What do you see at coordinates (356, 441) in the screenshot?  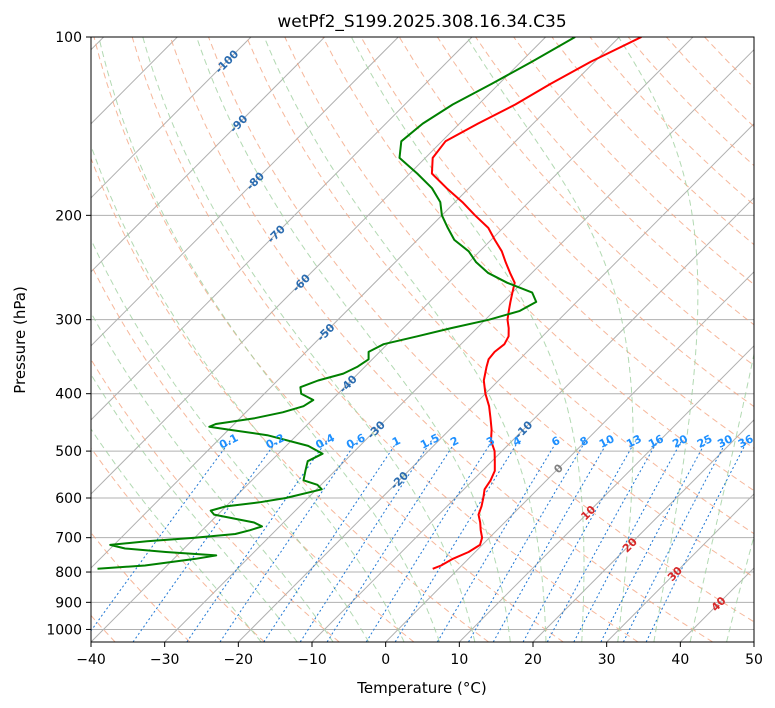 I see `mixing-ratio-label: 0.6` at bounding box center [356, 441].